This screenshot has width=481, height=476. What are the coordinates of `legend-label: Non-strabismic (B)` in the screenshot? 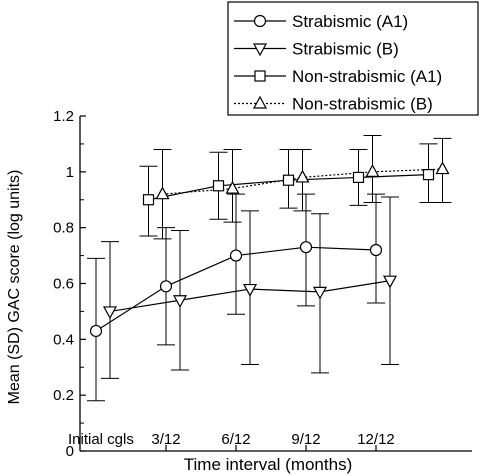 It's located at (362, 104).